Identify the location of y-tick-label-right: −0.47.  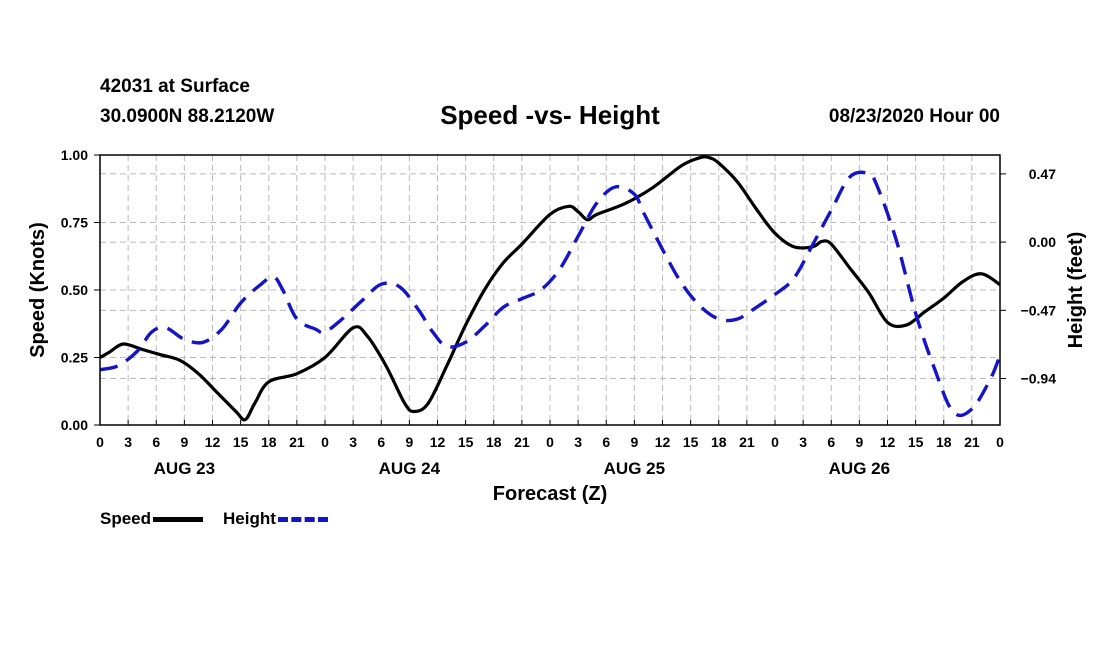
(1039, 310).